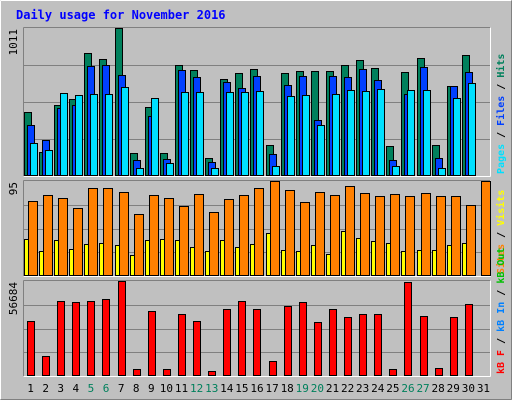  Describe the element at coordinates (196, 388) in the screenshot. I see `x-tick-label: 12` at that location.